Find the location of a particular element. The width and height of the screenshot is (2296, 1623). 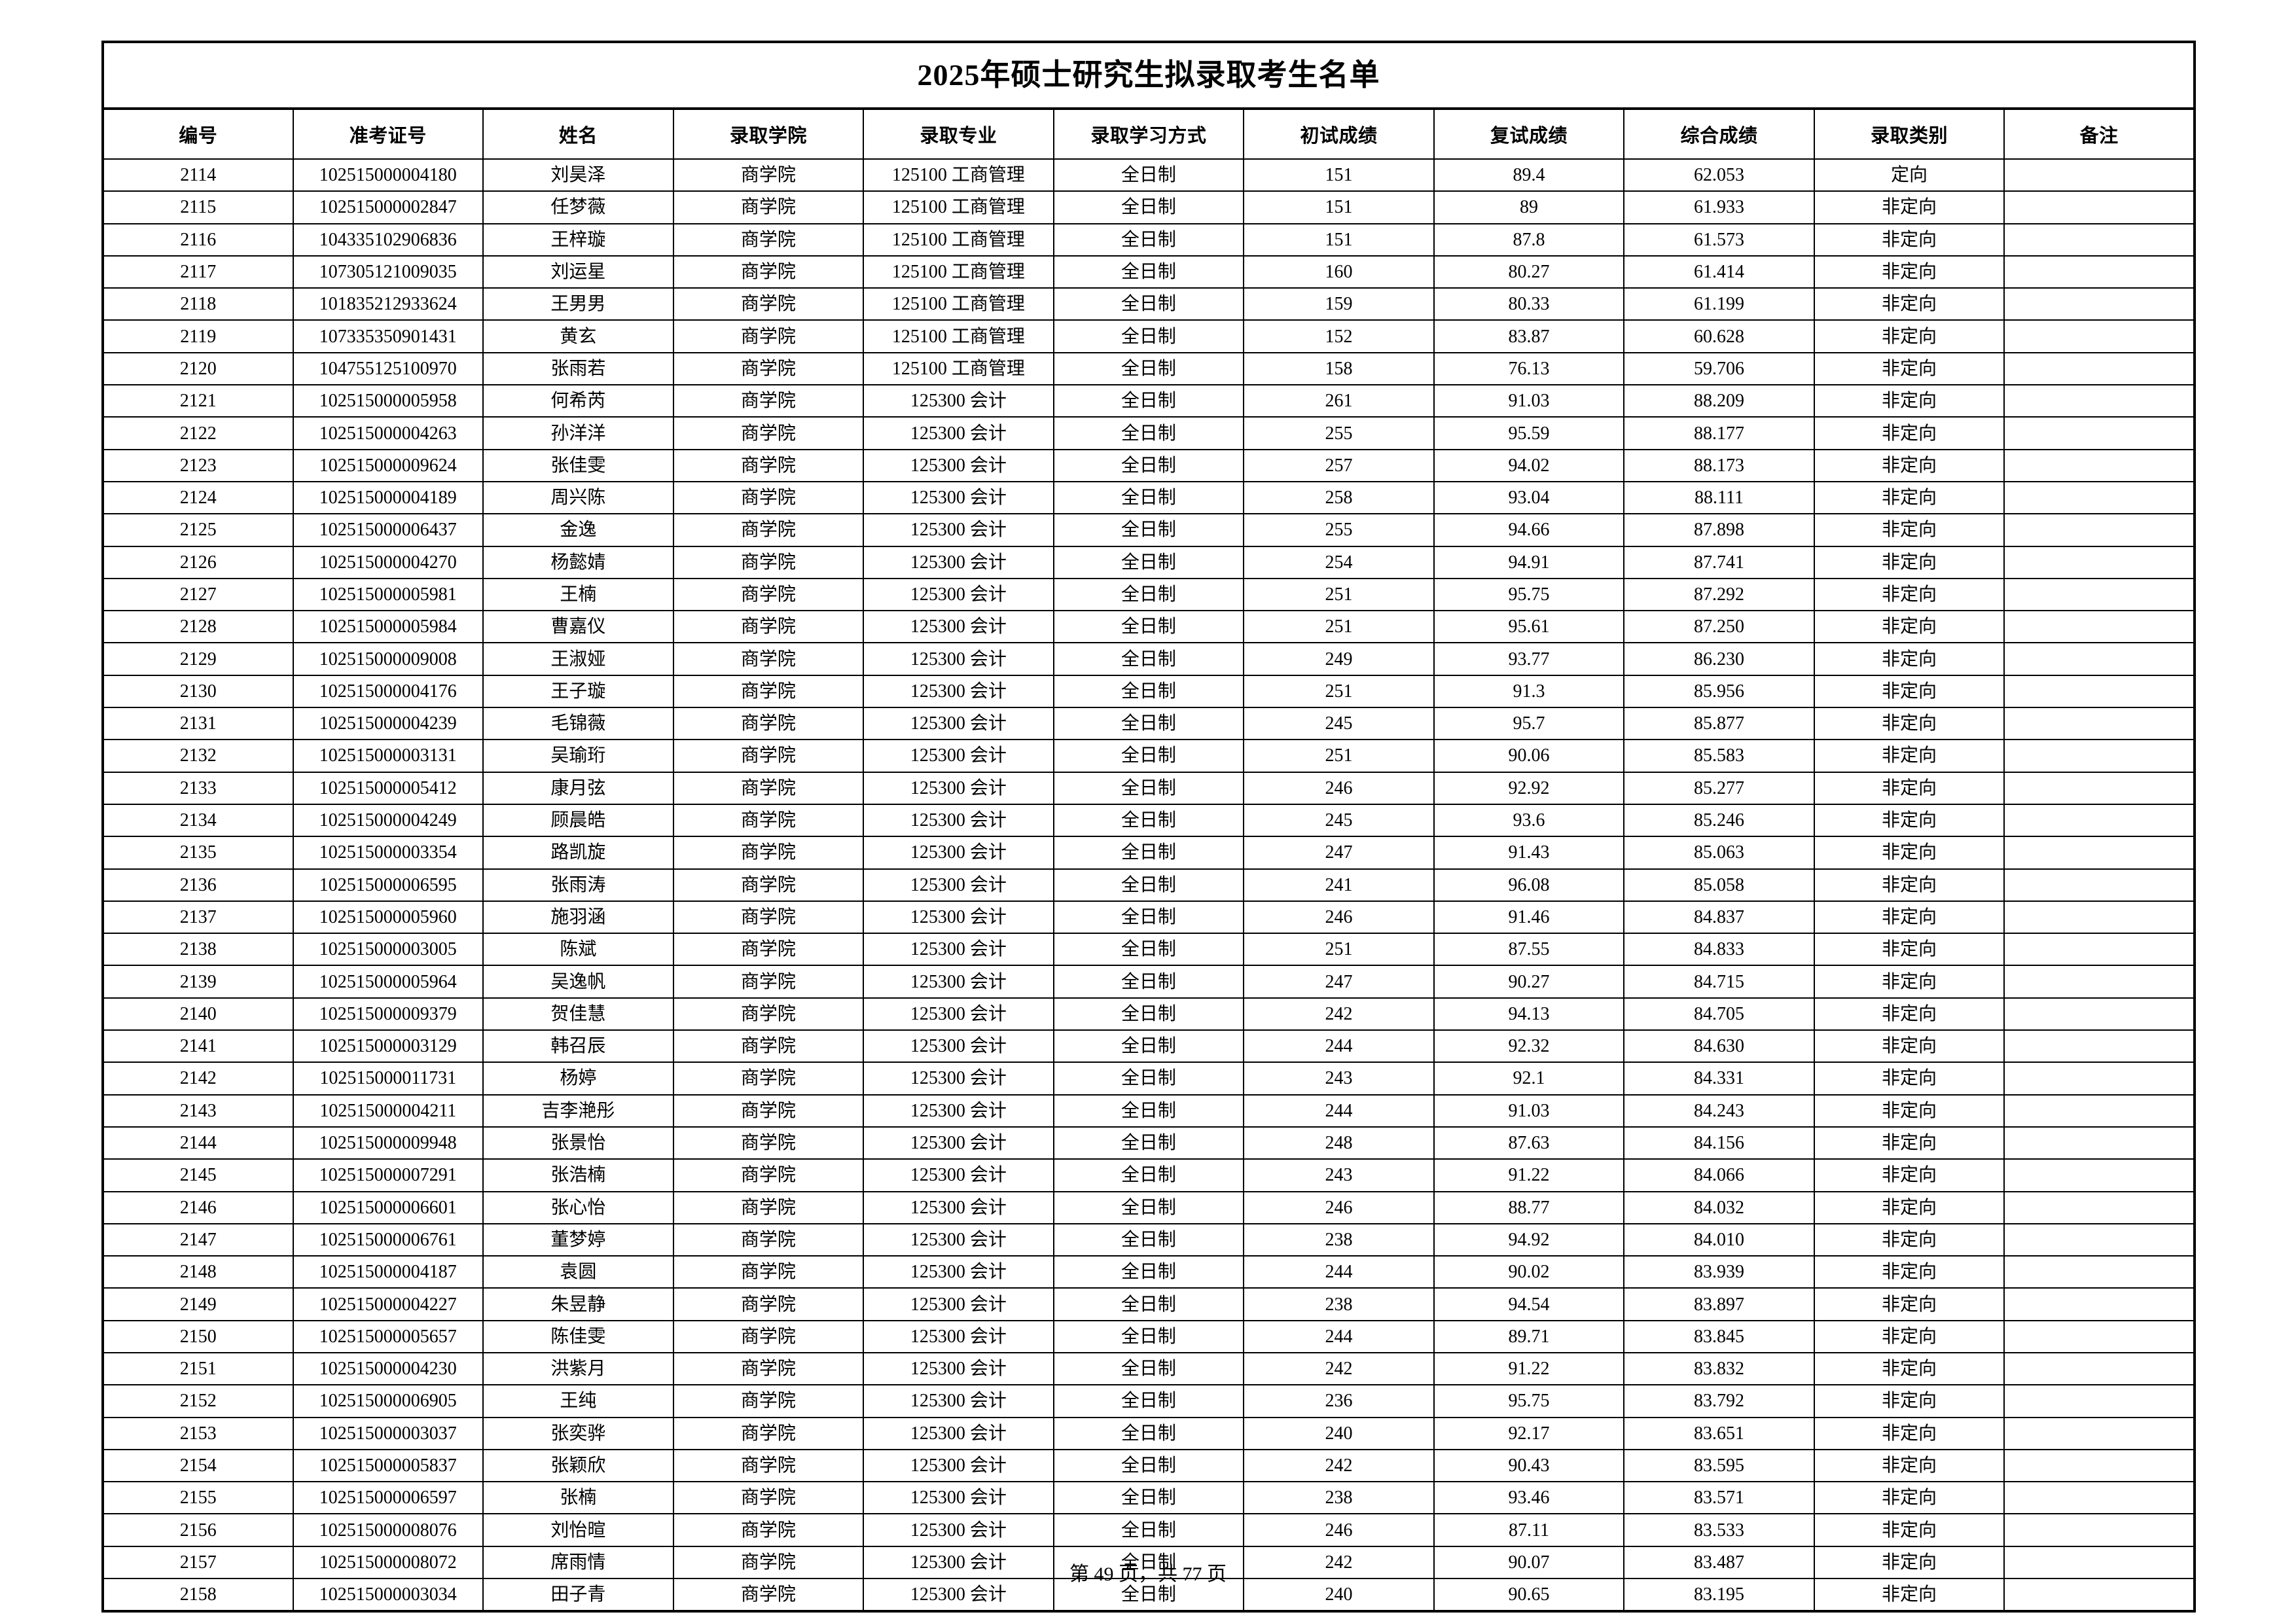

cell-second: 83.87 is located at coordinates (1529, 336).